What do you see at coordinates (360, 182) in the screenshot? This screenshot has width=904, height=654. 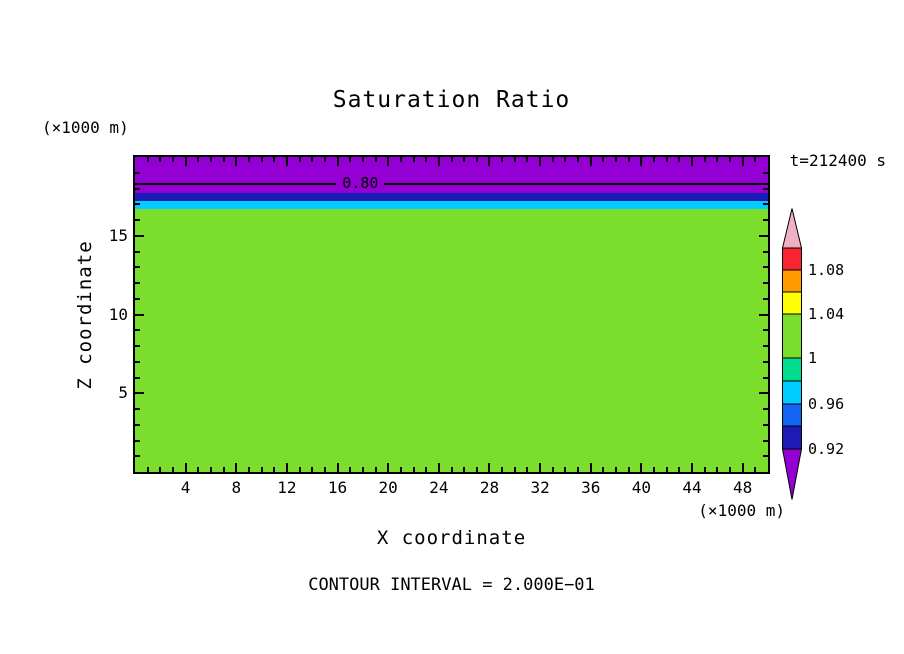 I see `contour-line-label: 0.80` at bounding box center [360, 182].